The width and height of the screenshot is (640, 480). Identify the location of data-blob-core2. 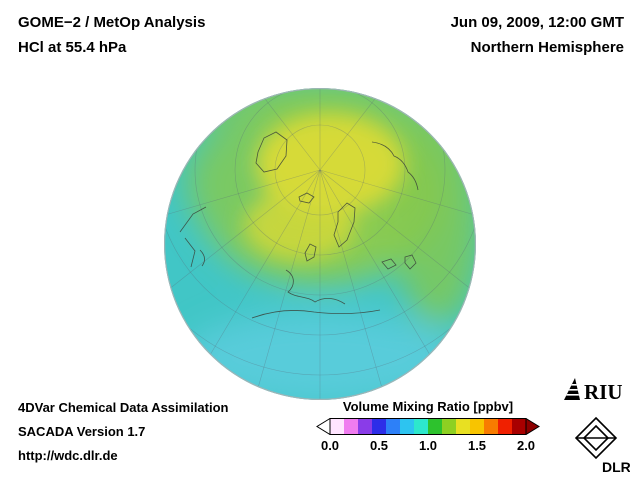
(300, 225).